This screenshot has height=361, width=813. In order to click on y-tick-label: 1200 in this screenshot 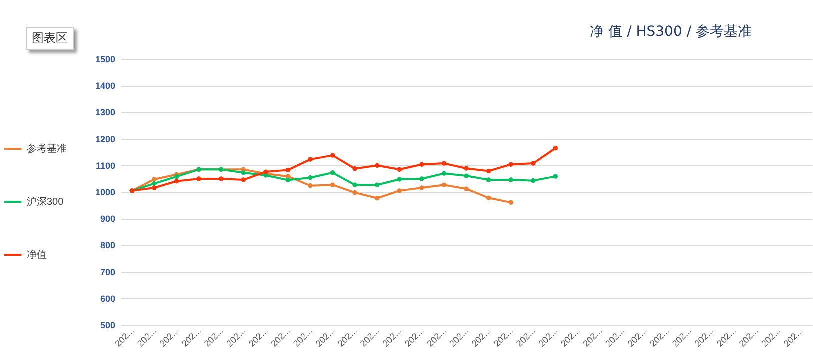, I will do `click(105, 139)`.